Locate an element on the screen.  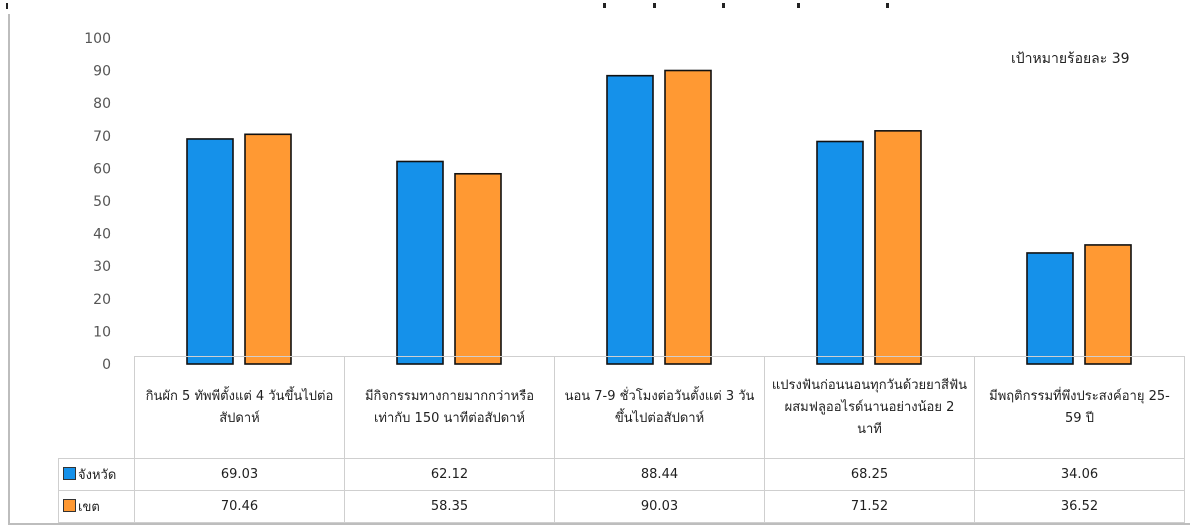
data-label: 34.06 is located at coordinates (1079, 474).